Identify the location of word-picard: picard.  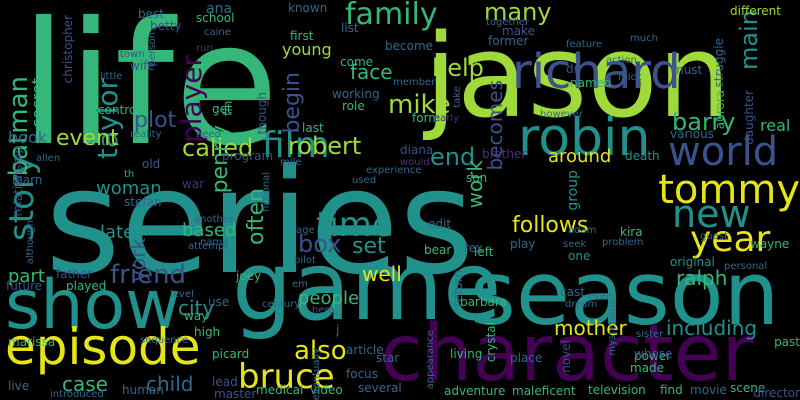
(231, 354).